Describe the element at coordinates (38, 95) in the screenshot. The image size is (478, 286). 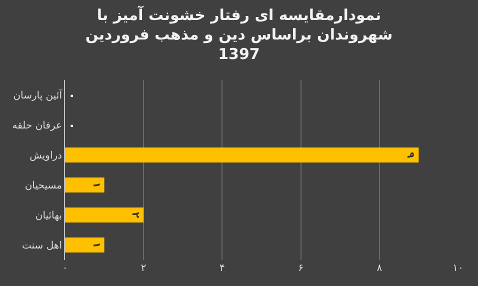
I see `y-tick-label: آئین پارسان` at that location.